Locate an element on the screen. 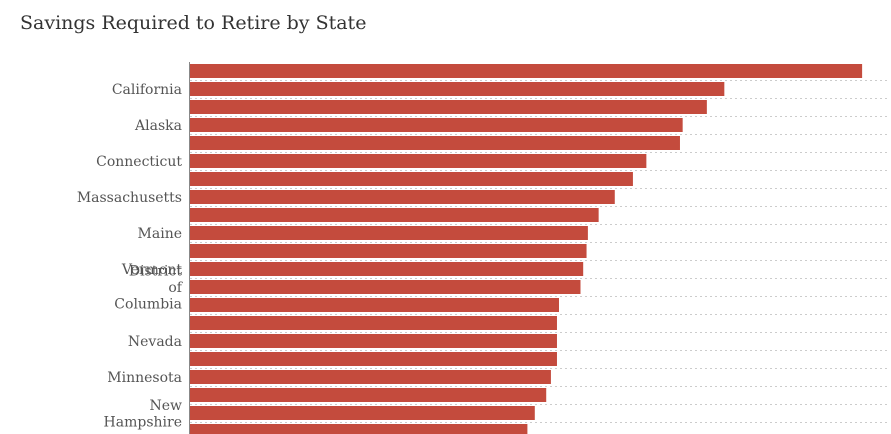 The height and width of the screenshot is (434, 891). category-tick-label: Vermont is located at coordinates (152, 270).